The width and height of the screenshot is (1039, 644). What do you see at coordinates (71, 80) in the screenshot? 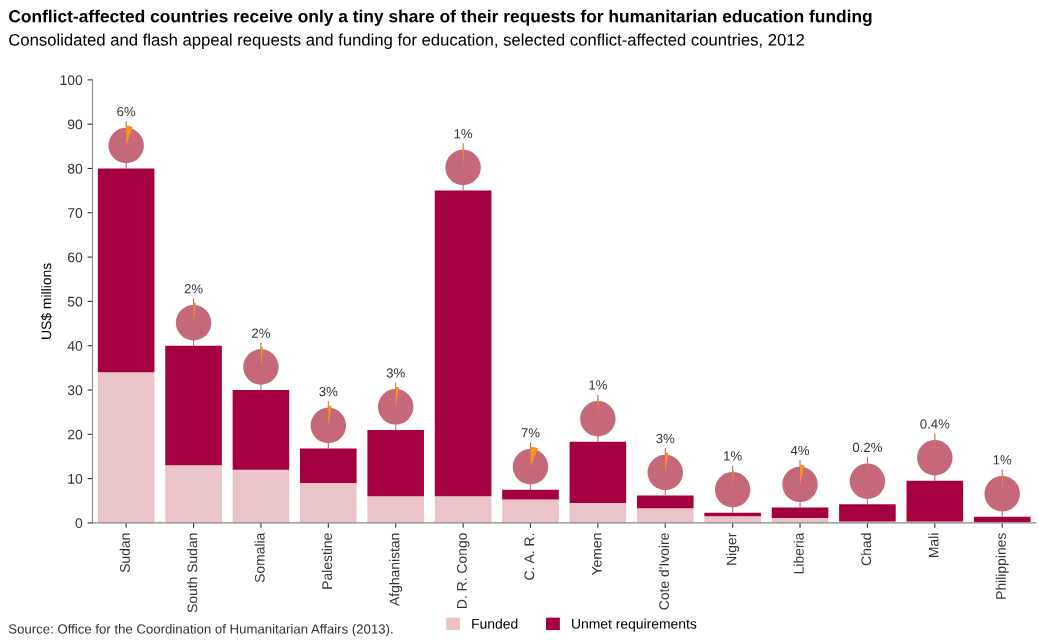
I see `y-tick-label: 100` at bounding box center [71, 80].